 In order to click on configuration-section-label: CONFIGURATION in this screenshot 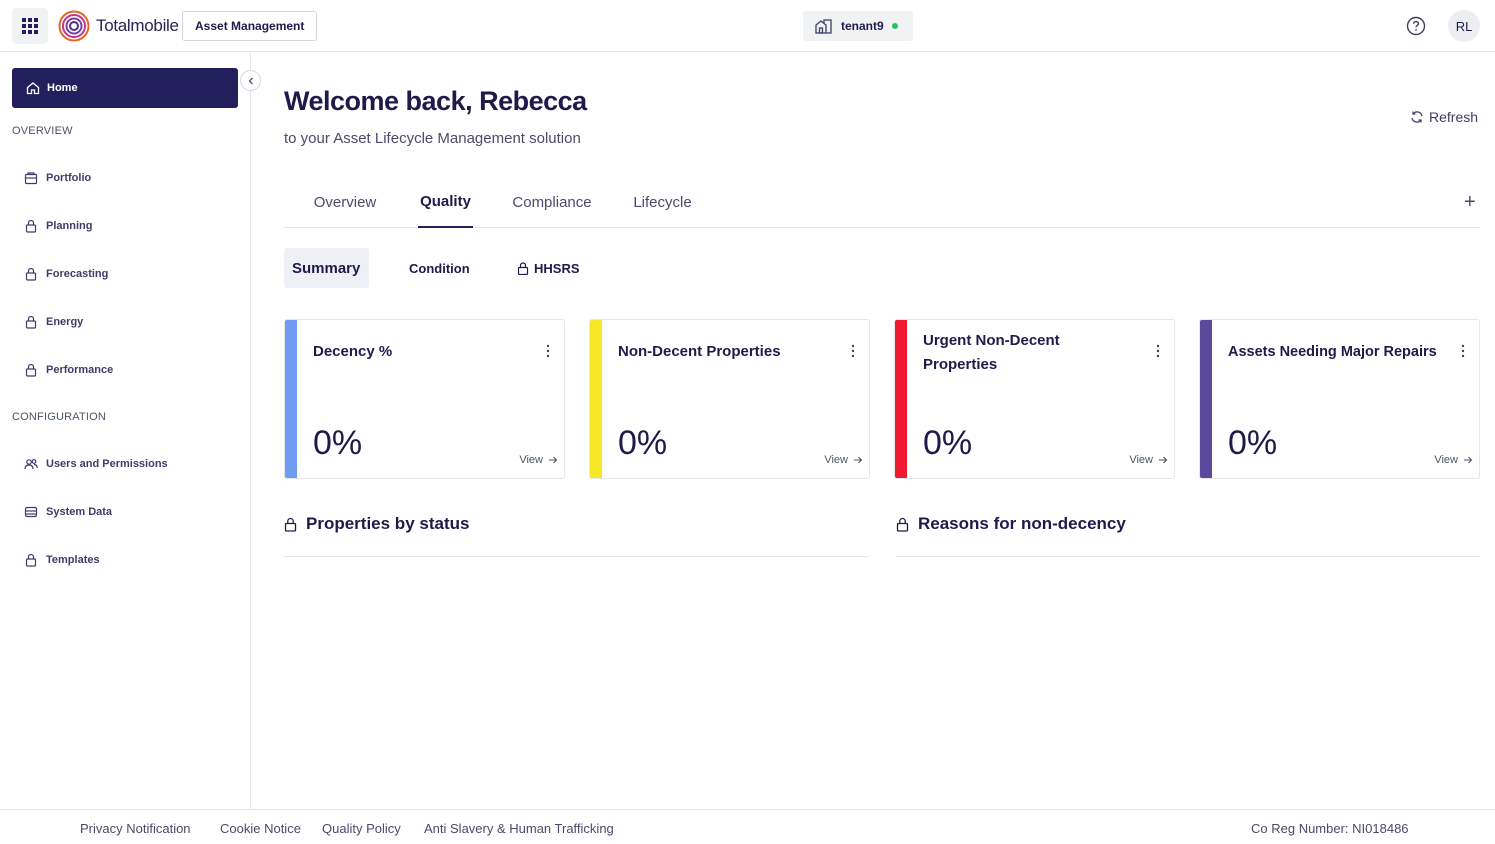, I will do `click(59, 417)`.